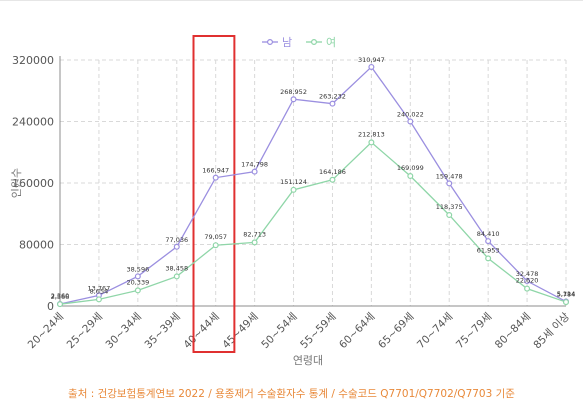 This screenshot has width=583, height=410. I want to click on data-label: 13,767, so click(99, 288).